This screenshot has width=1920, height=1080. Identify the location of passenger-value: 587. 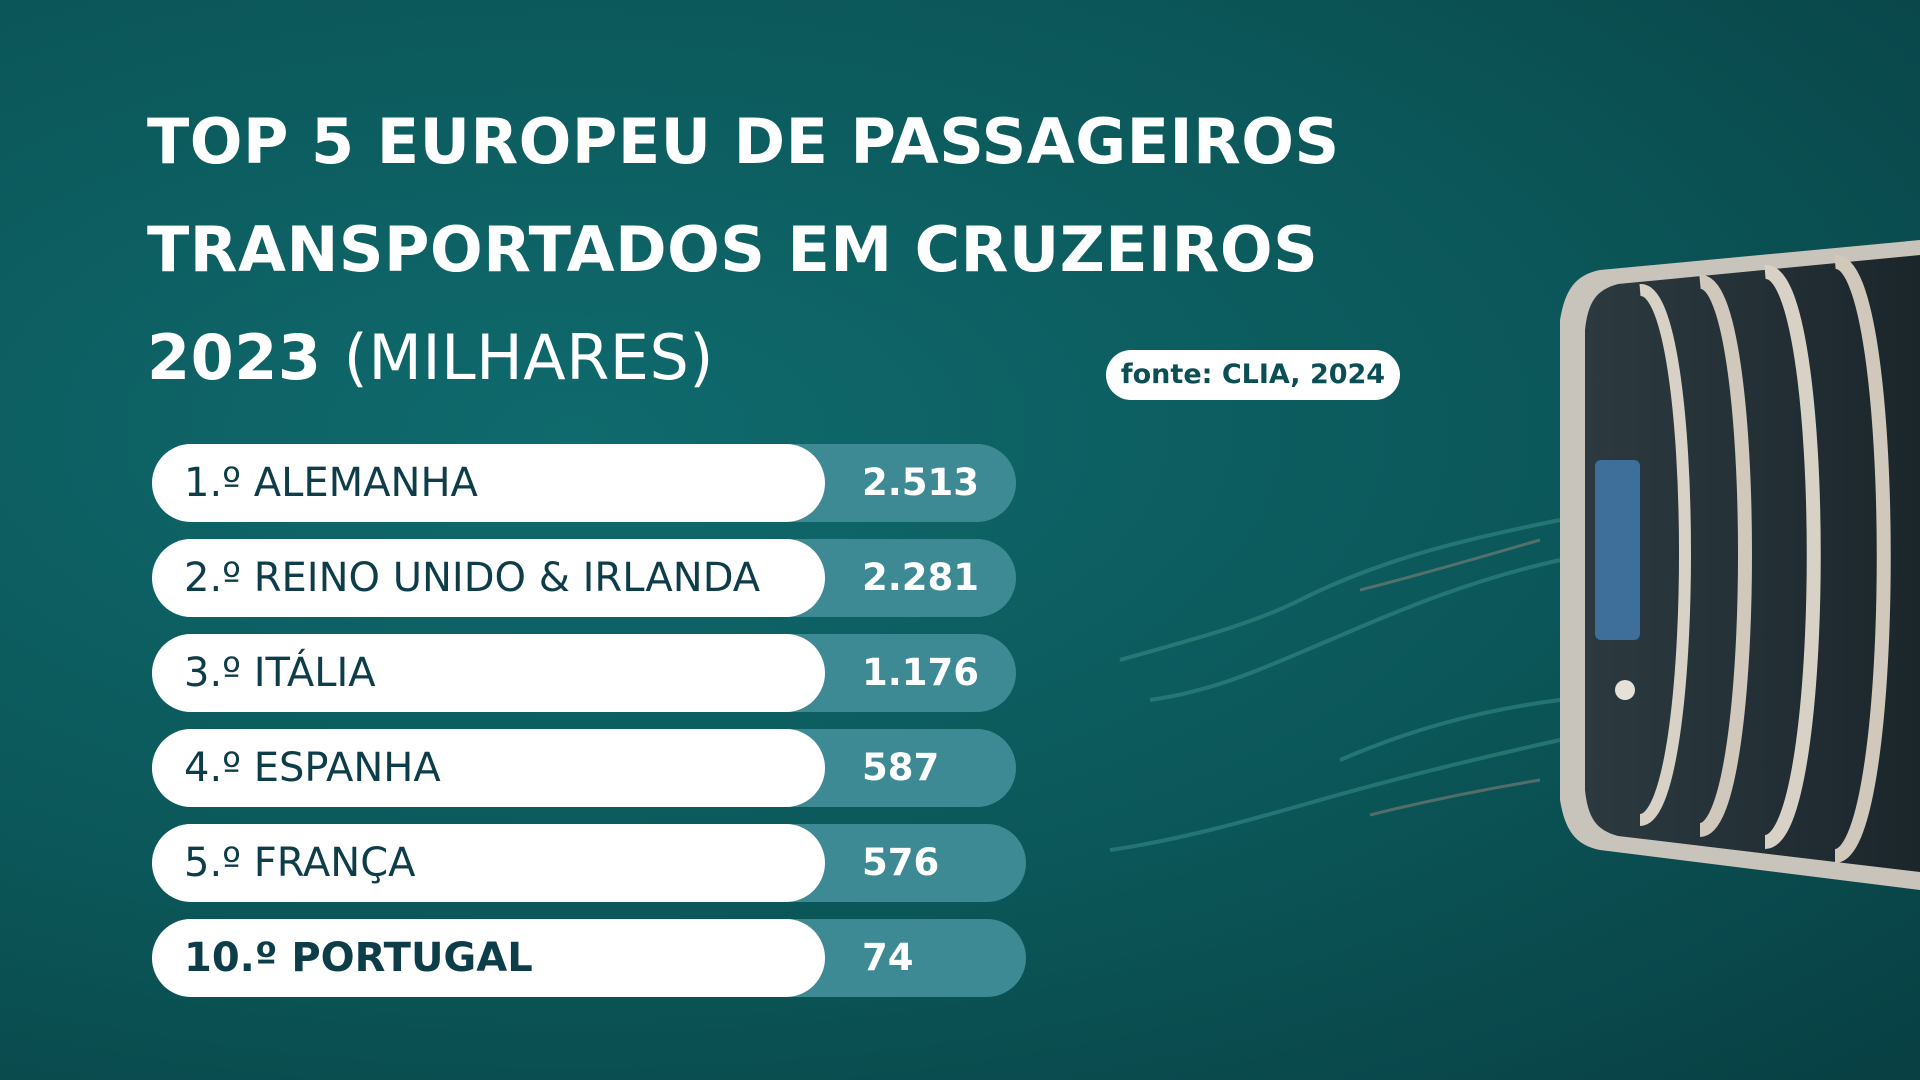
(901, 767).